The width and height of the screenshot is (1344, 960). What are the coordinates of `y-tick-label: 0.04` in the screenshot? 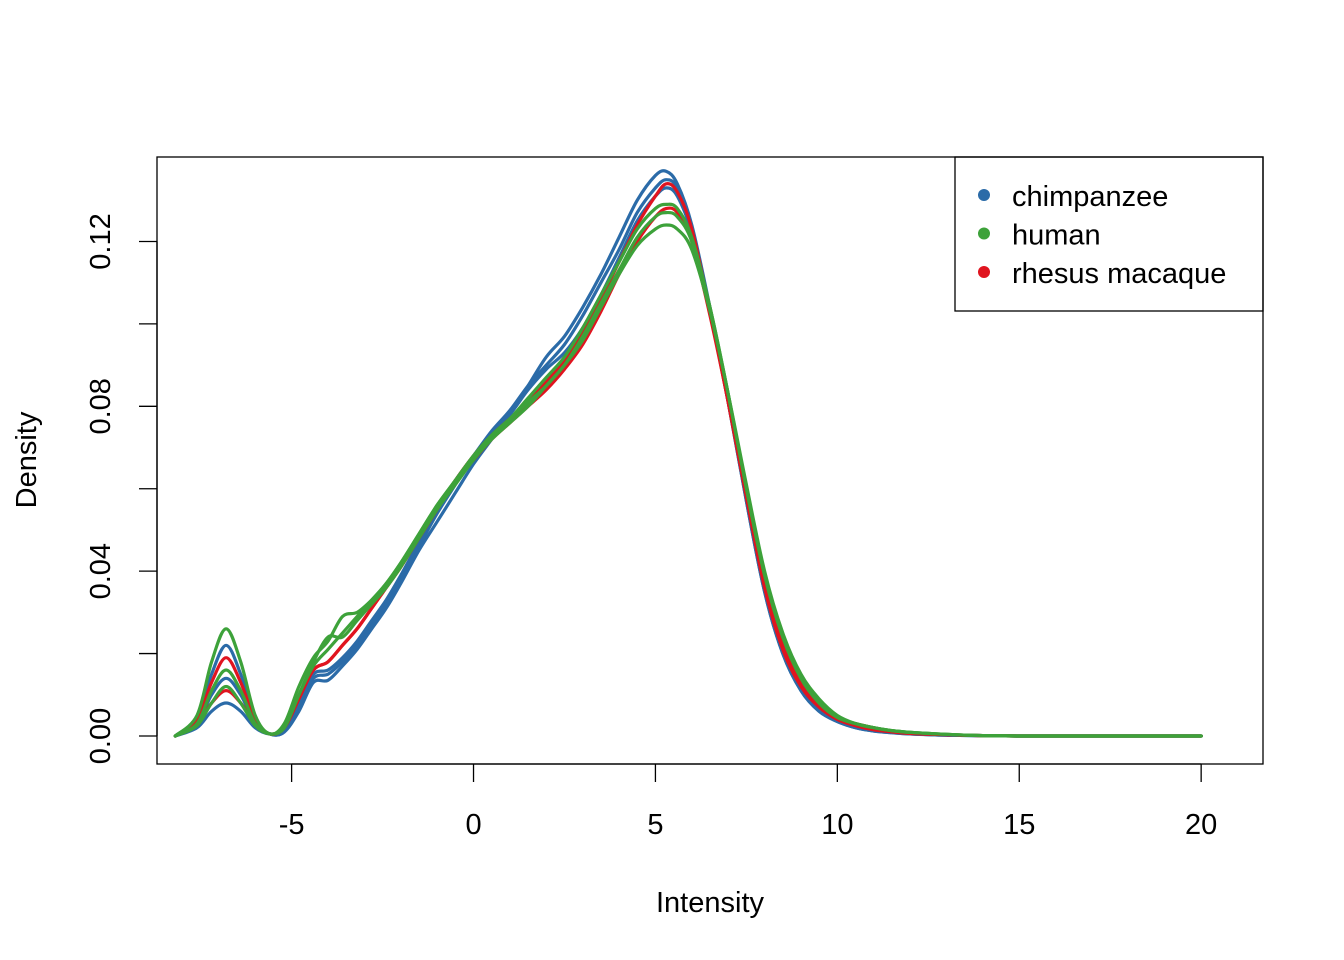 It's located at (101, 571).